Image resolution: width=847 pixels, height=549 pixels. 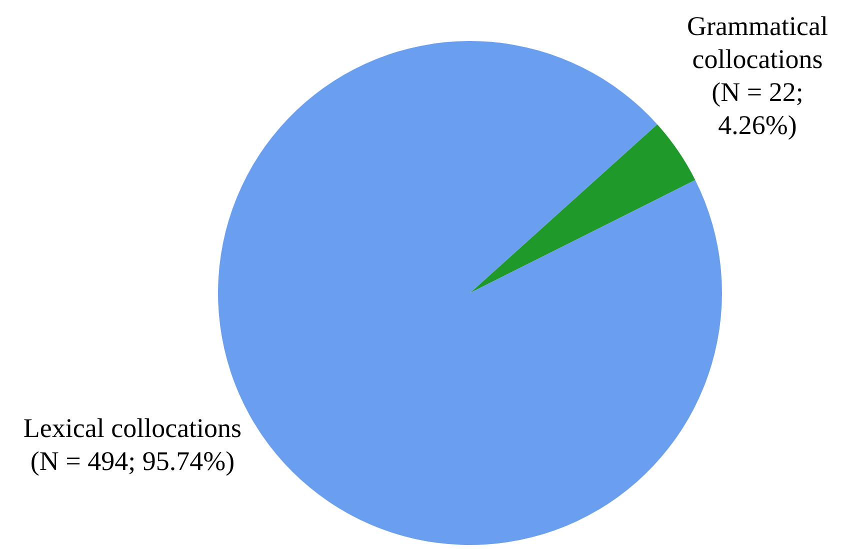 I want to click on data-label: (N = 22; 4.26%), so click(x=757, y=109).